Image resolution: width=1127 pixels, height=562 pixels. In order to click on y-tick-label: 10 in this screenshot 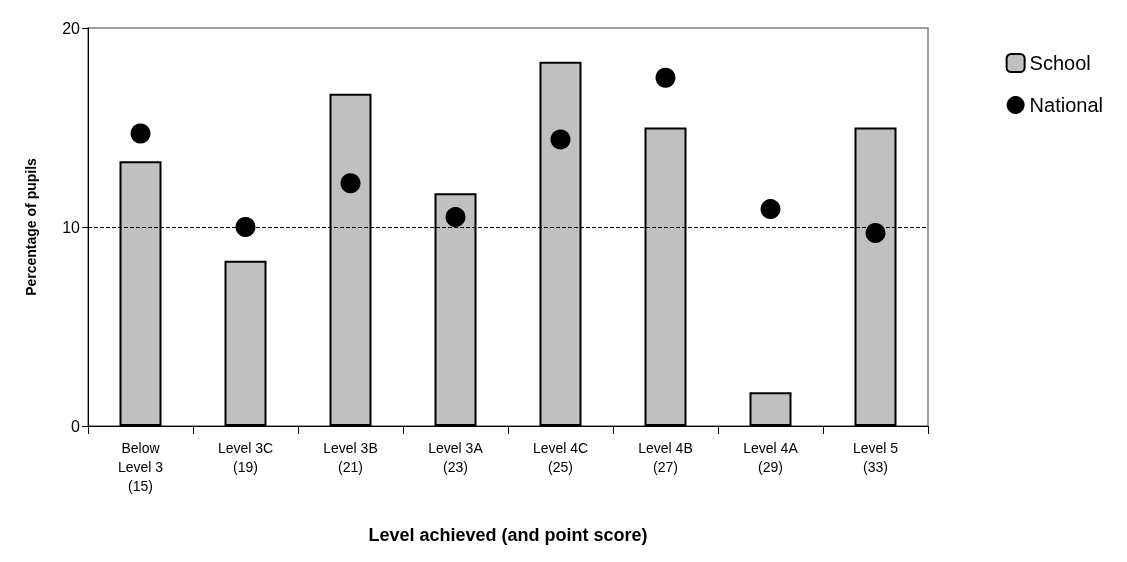, I will do `click(71, 227)`.